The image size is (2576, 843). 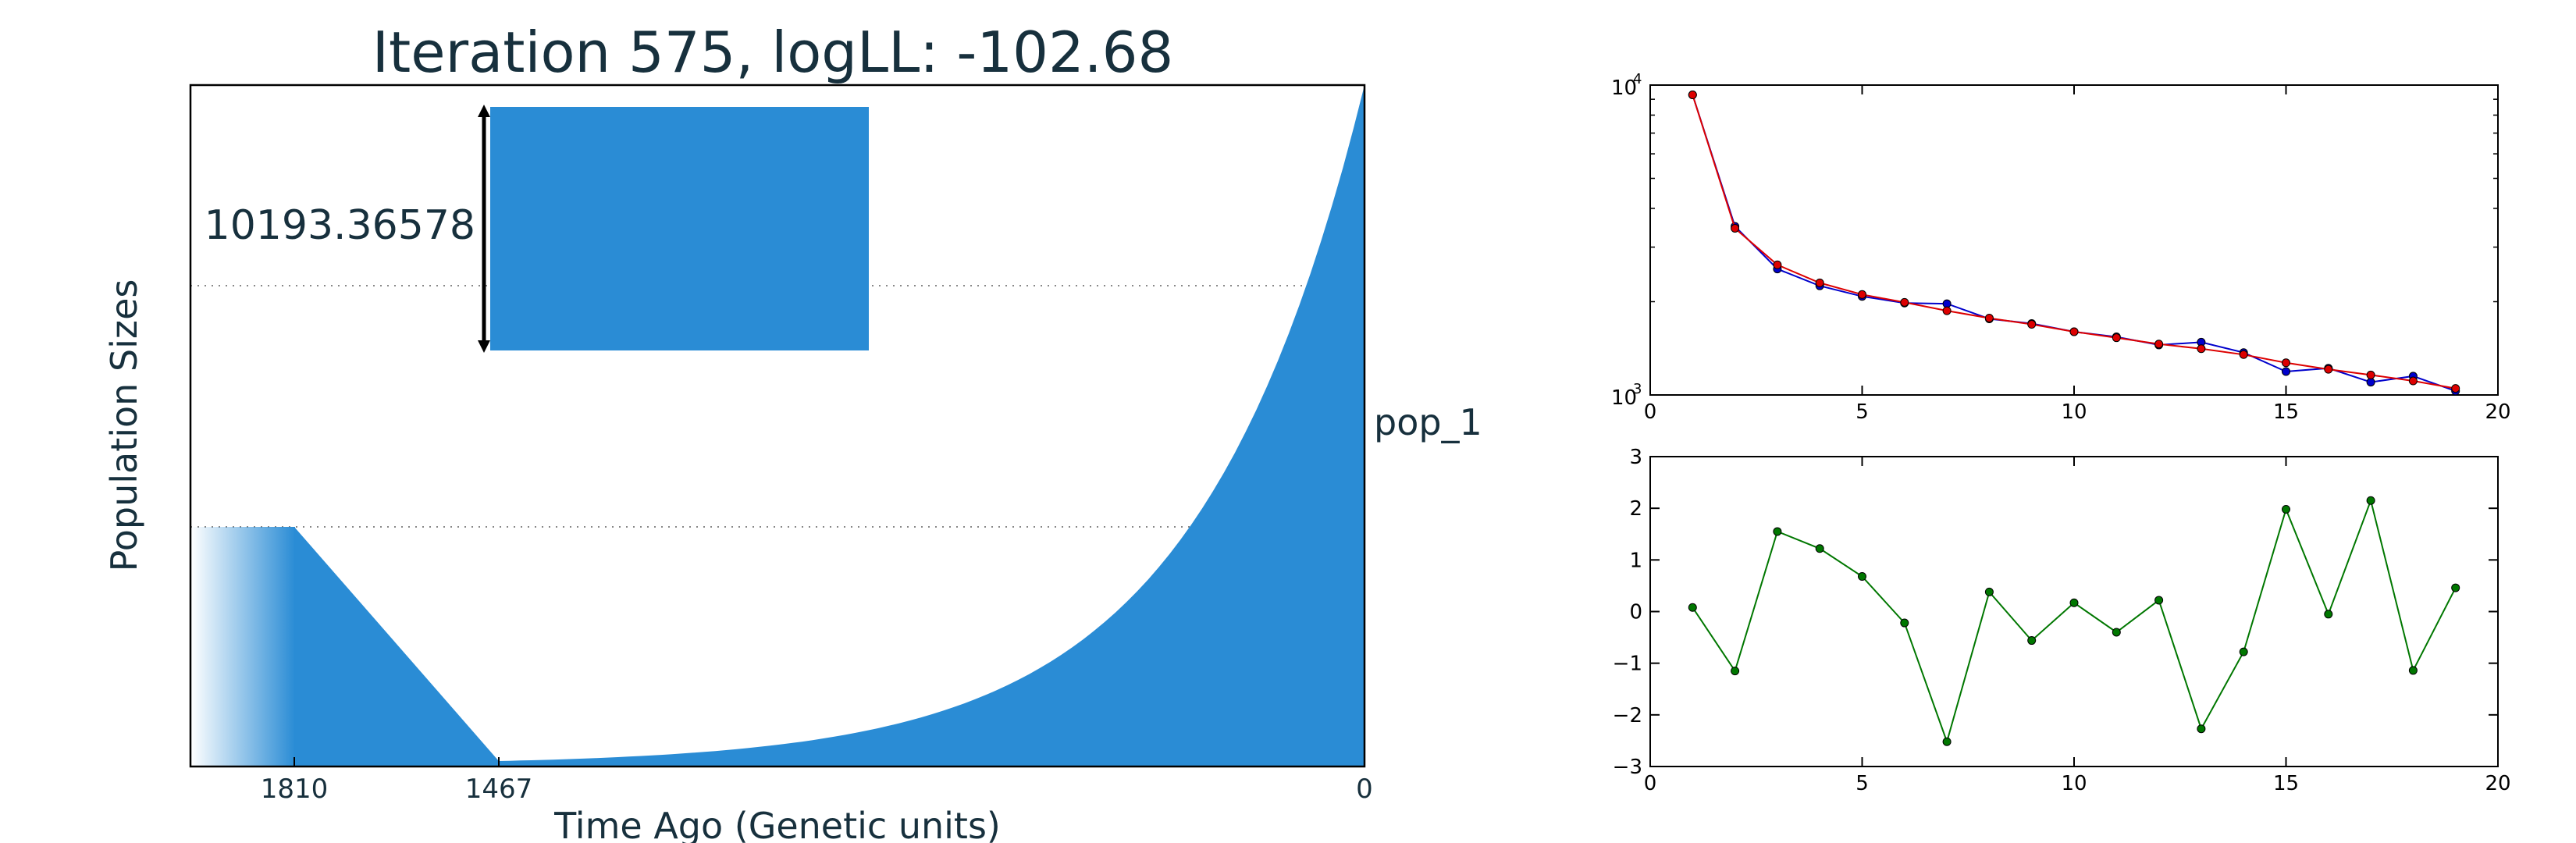 I want to click on scale-arrow-head-up-icon, so click(x=484, y=111).